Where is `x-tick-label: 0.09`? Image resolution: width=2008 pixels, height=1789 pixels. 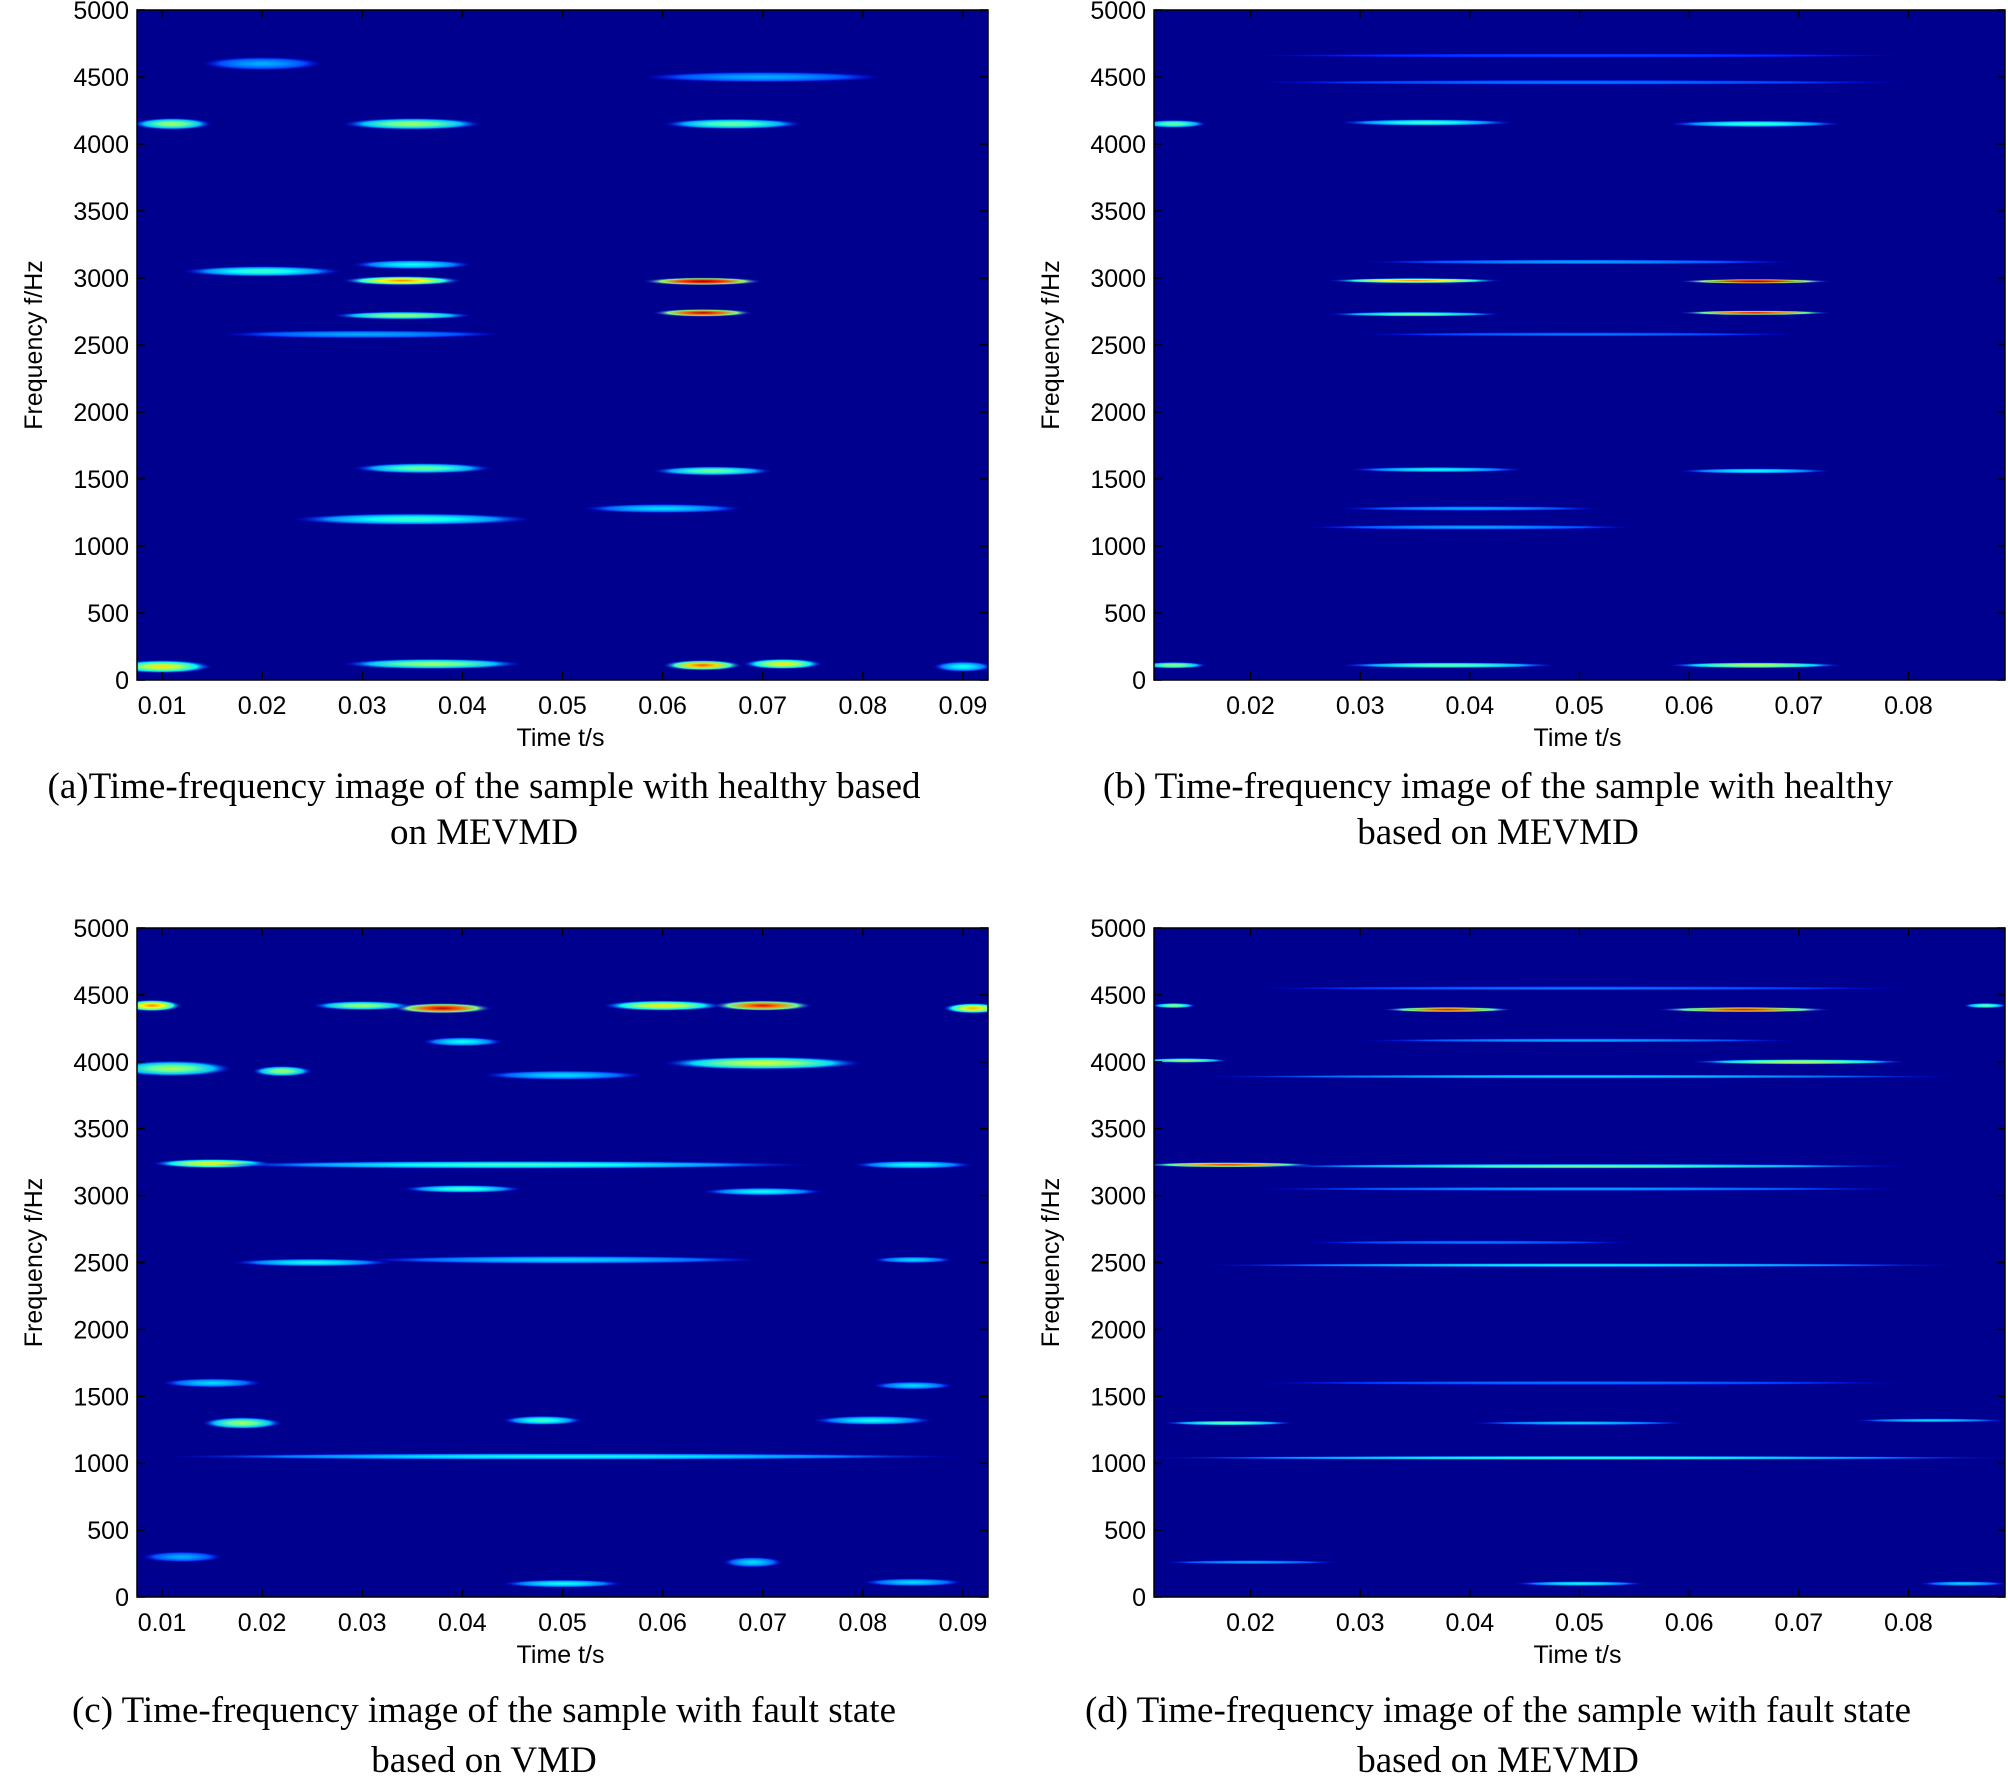 x-tick-label: 0.09 is located at coordinates (963, 1623).